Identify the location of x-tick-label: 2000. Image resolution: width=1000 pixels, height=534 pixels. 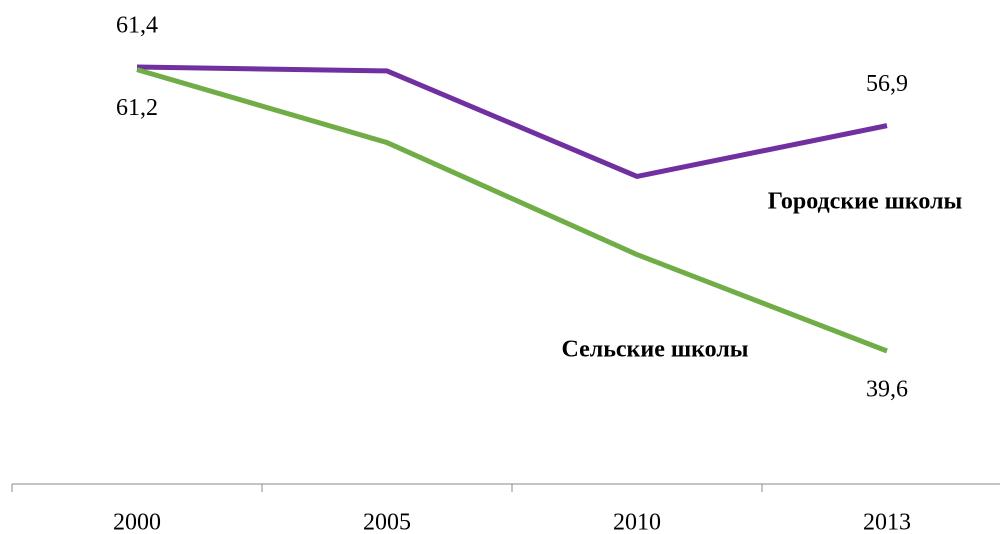
(137, 522).